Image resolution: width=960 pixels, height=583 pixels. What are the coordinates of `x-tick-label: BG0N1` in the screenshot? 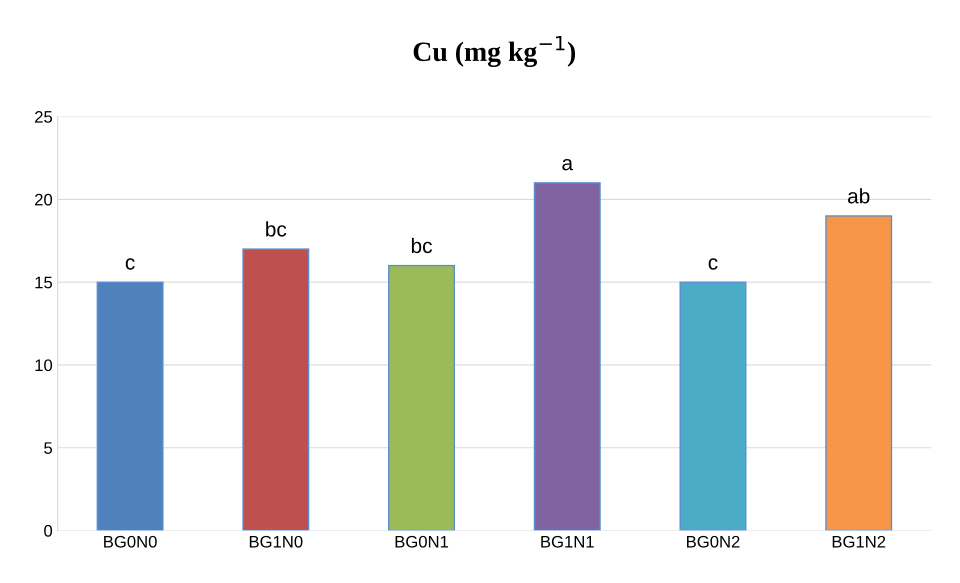 It's located at (422, 542).